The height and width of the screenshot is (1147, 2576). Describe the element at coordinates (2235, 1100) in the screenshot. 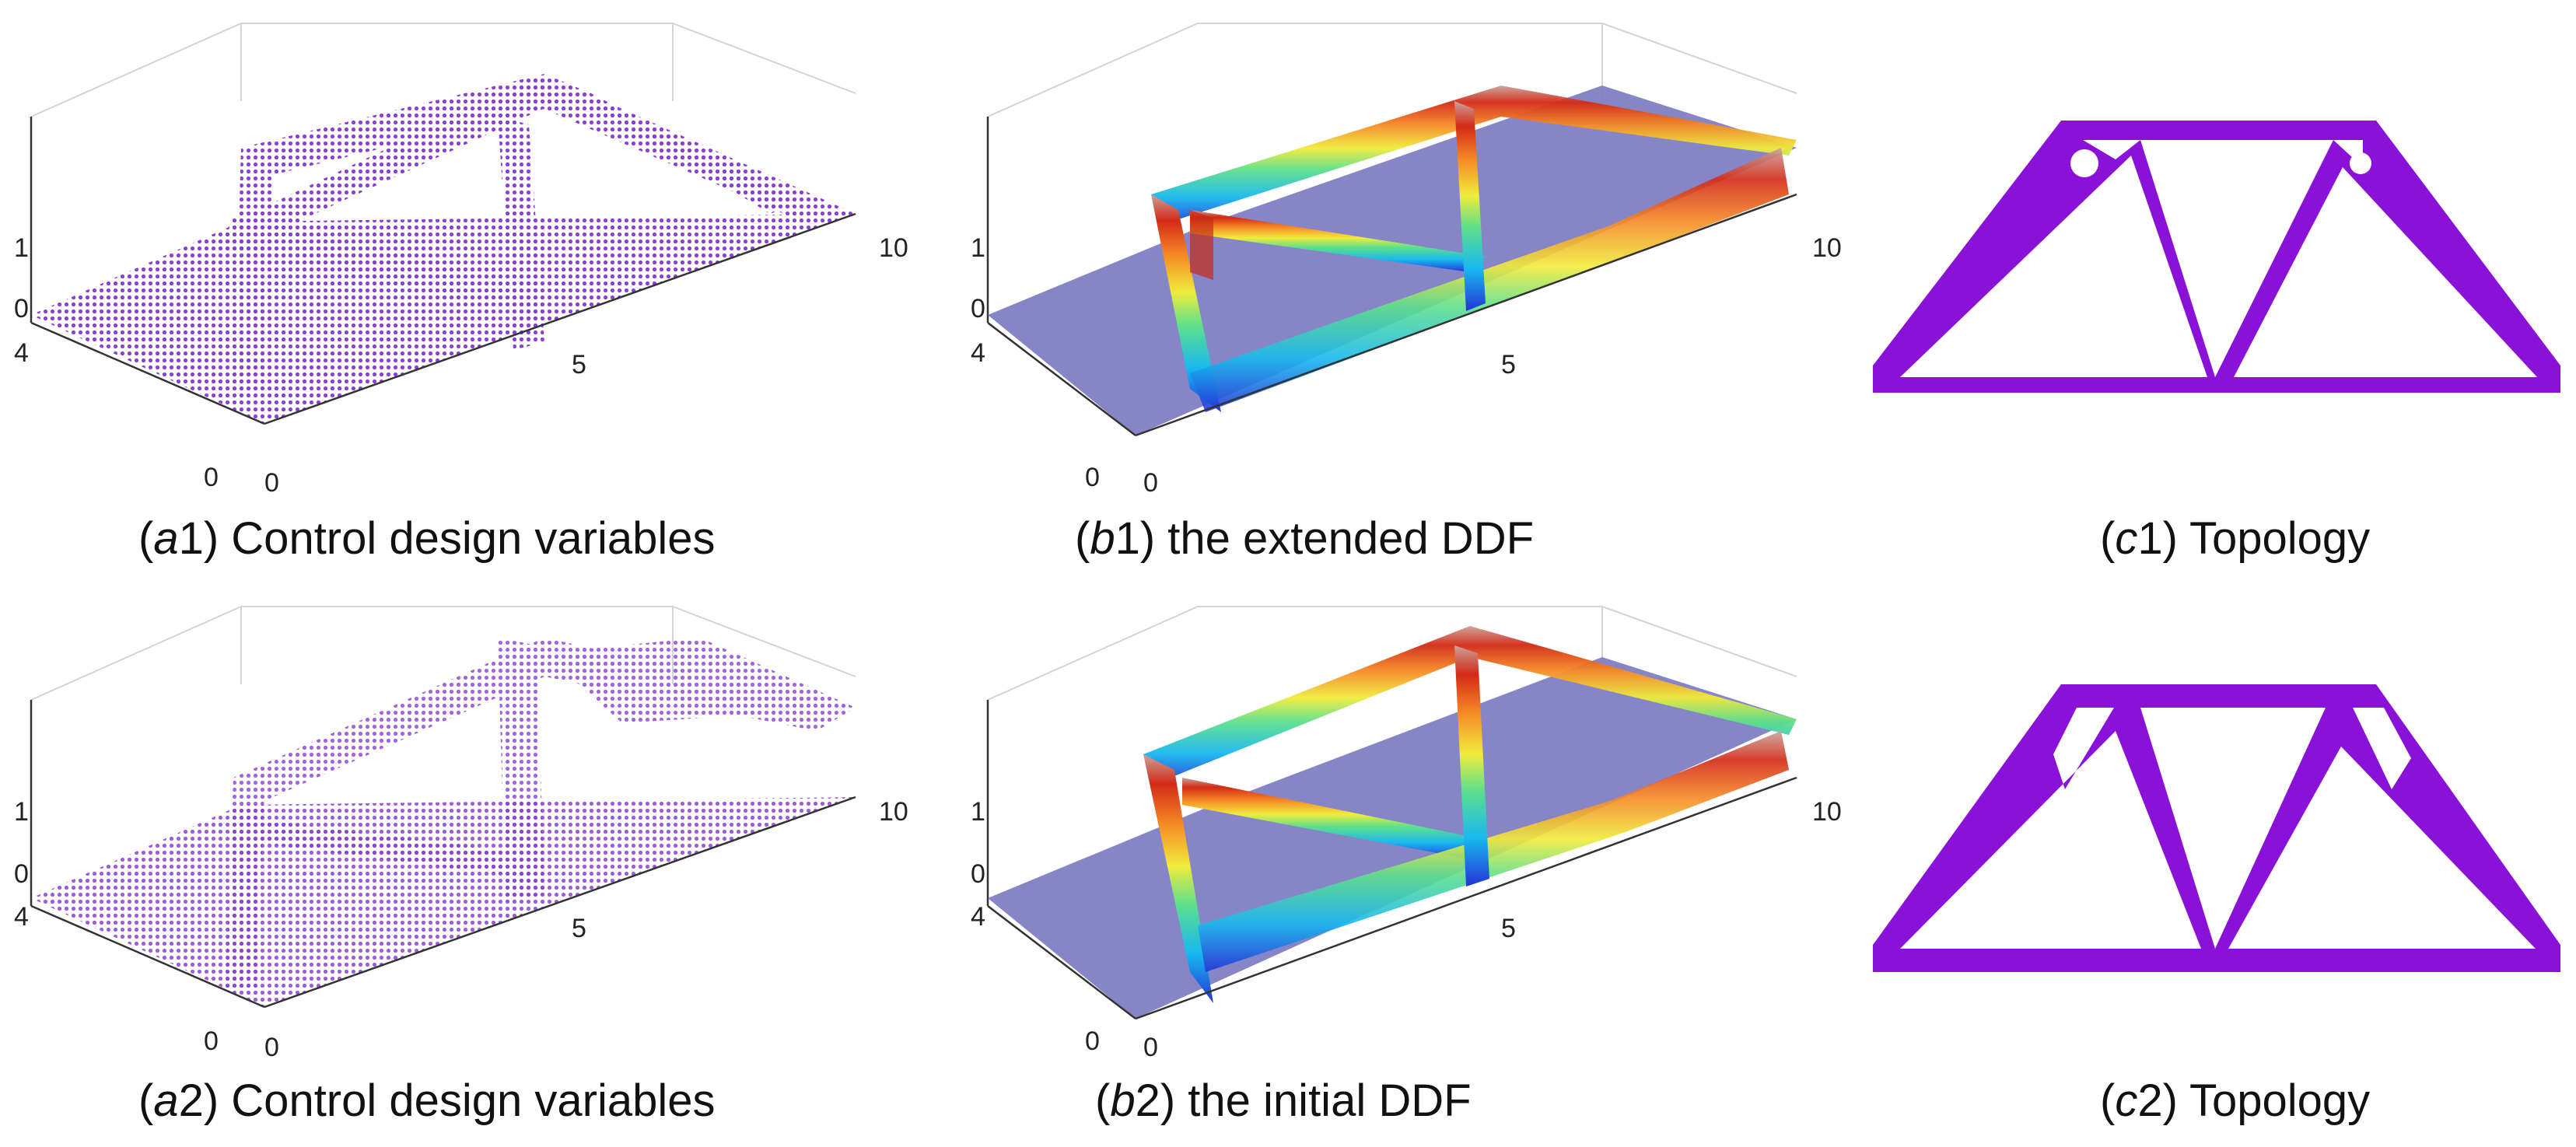

I see `caption-c2: (c2) Topology` at that location.